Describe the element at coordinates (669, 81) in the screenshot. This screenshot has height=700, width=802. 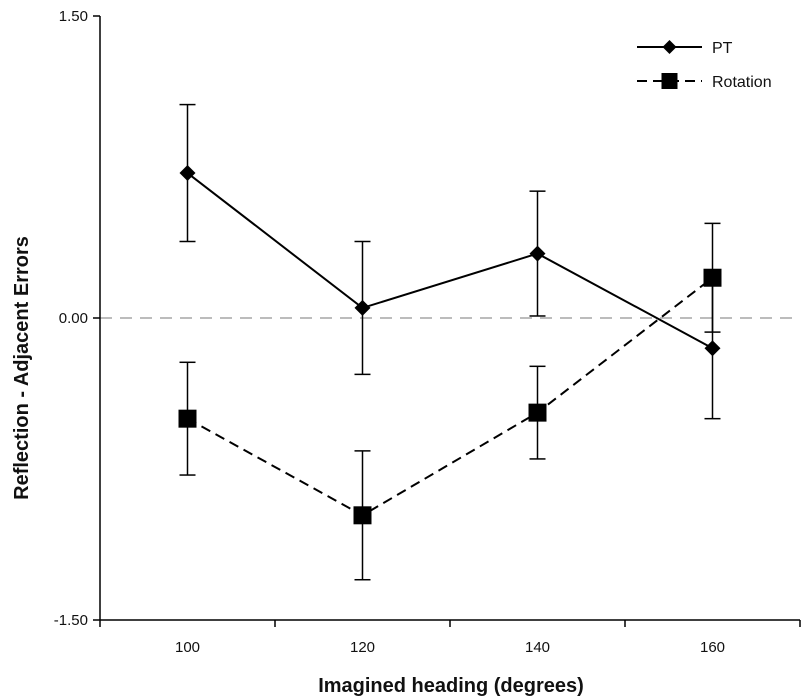
I see `legend-marker-square` at that location.